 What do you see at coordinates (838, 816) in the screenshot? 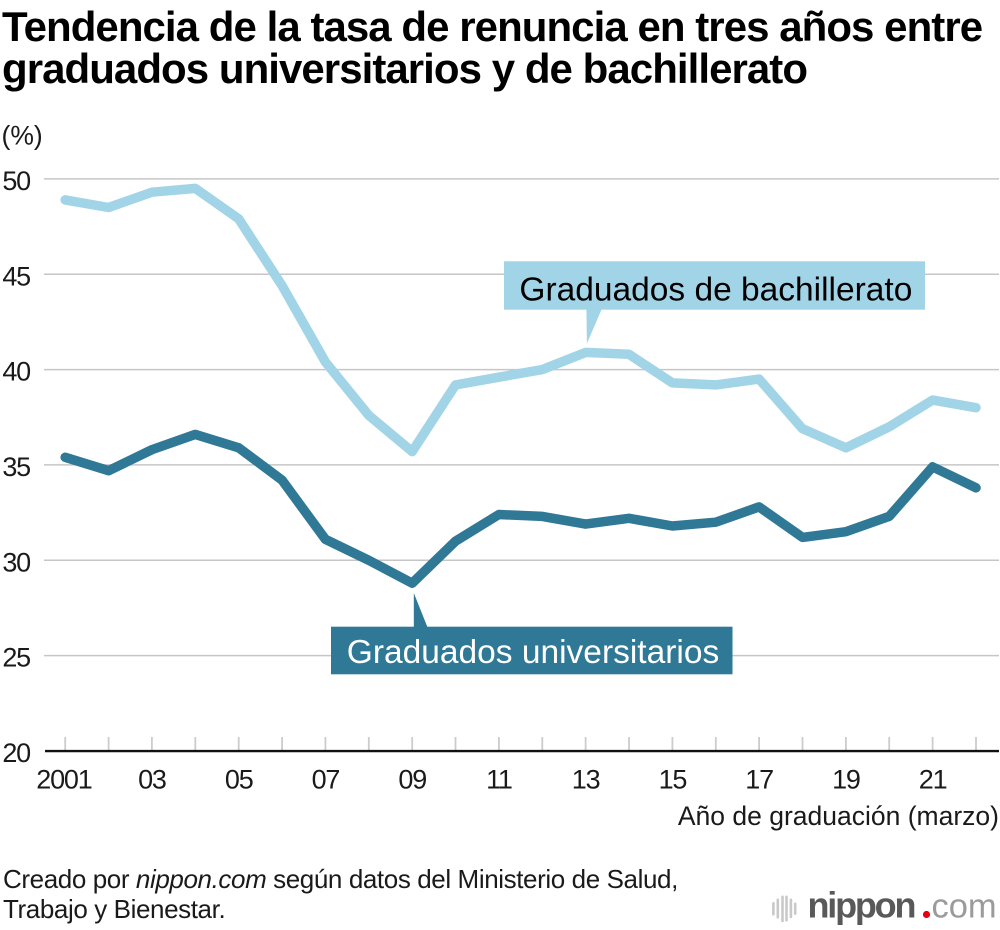
I see `svg-text: Año de graduación (marzo)` at bounding box center [838, 816].